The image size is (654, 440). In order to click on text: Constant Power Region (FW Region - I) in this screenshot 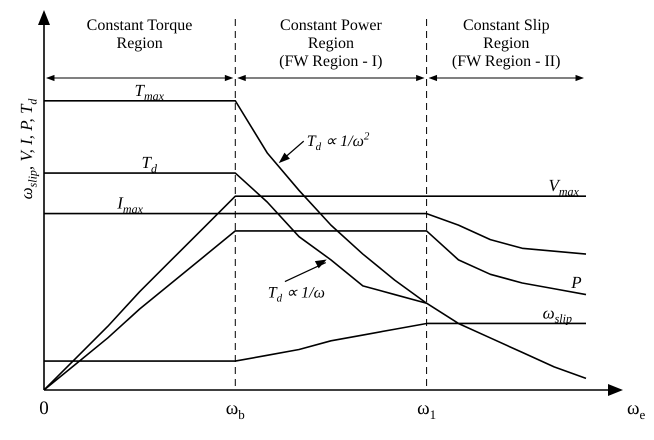, I will do `click(330, 43)`.